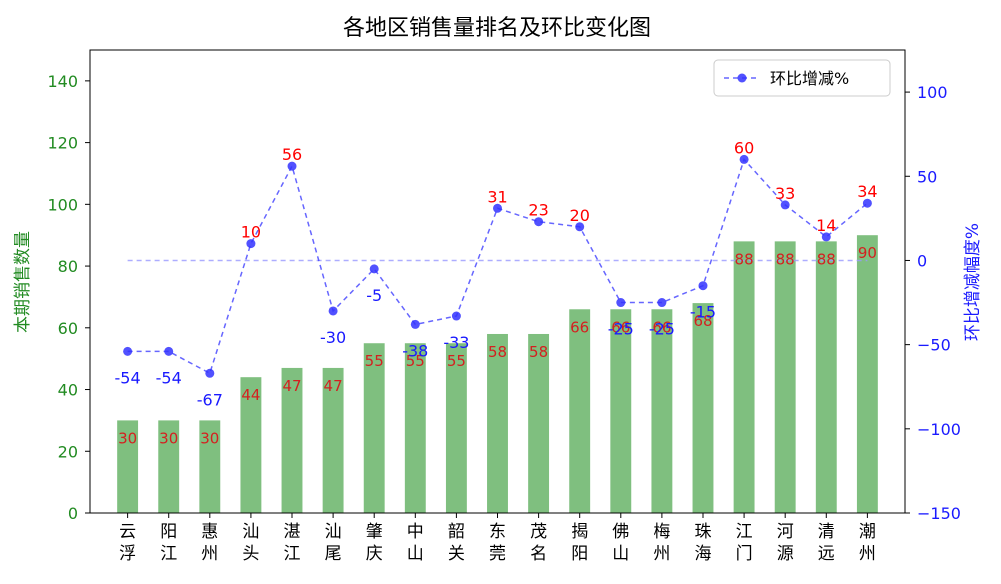 Image resolution: width=1001 pixels, height=584 pixels. Describe the element at coordinates (826, 554) in the screenshot. I see `x-tick-label-char: 远` at that location.